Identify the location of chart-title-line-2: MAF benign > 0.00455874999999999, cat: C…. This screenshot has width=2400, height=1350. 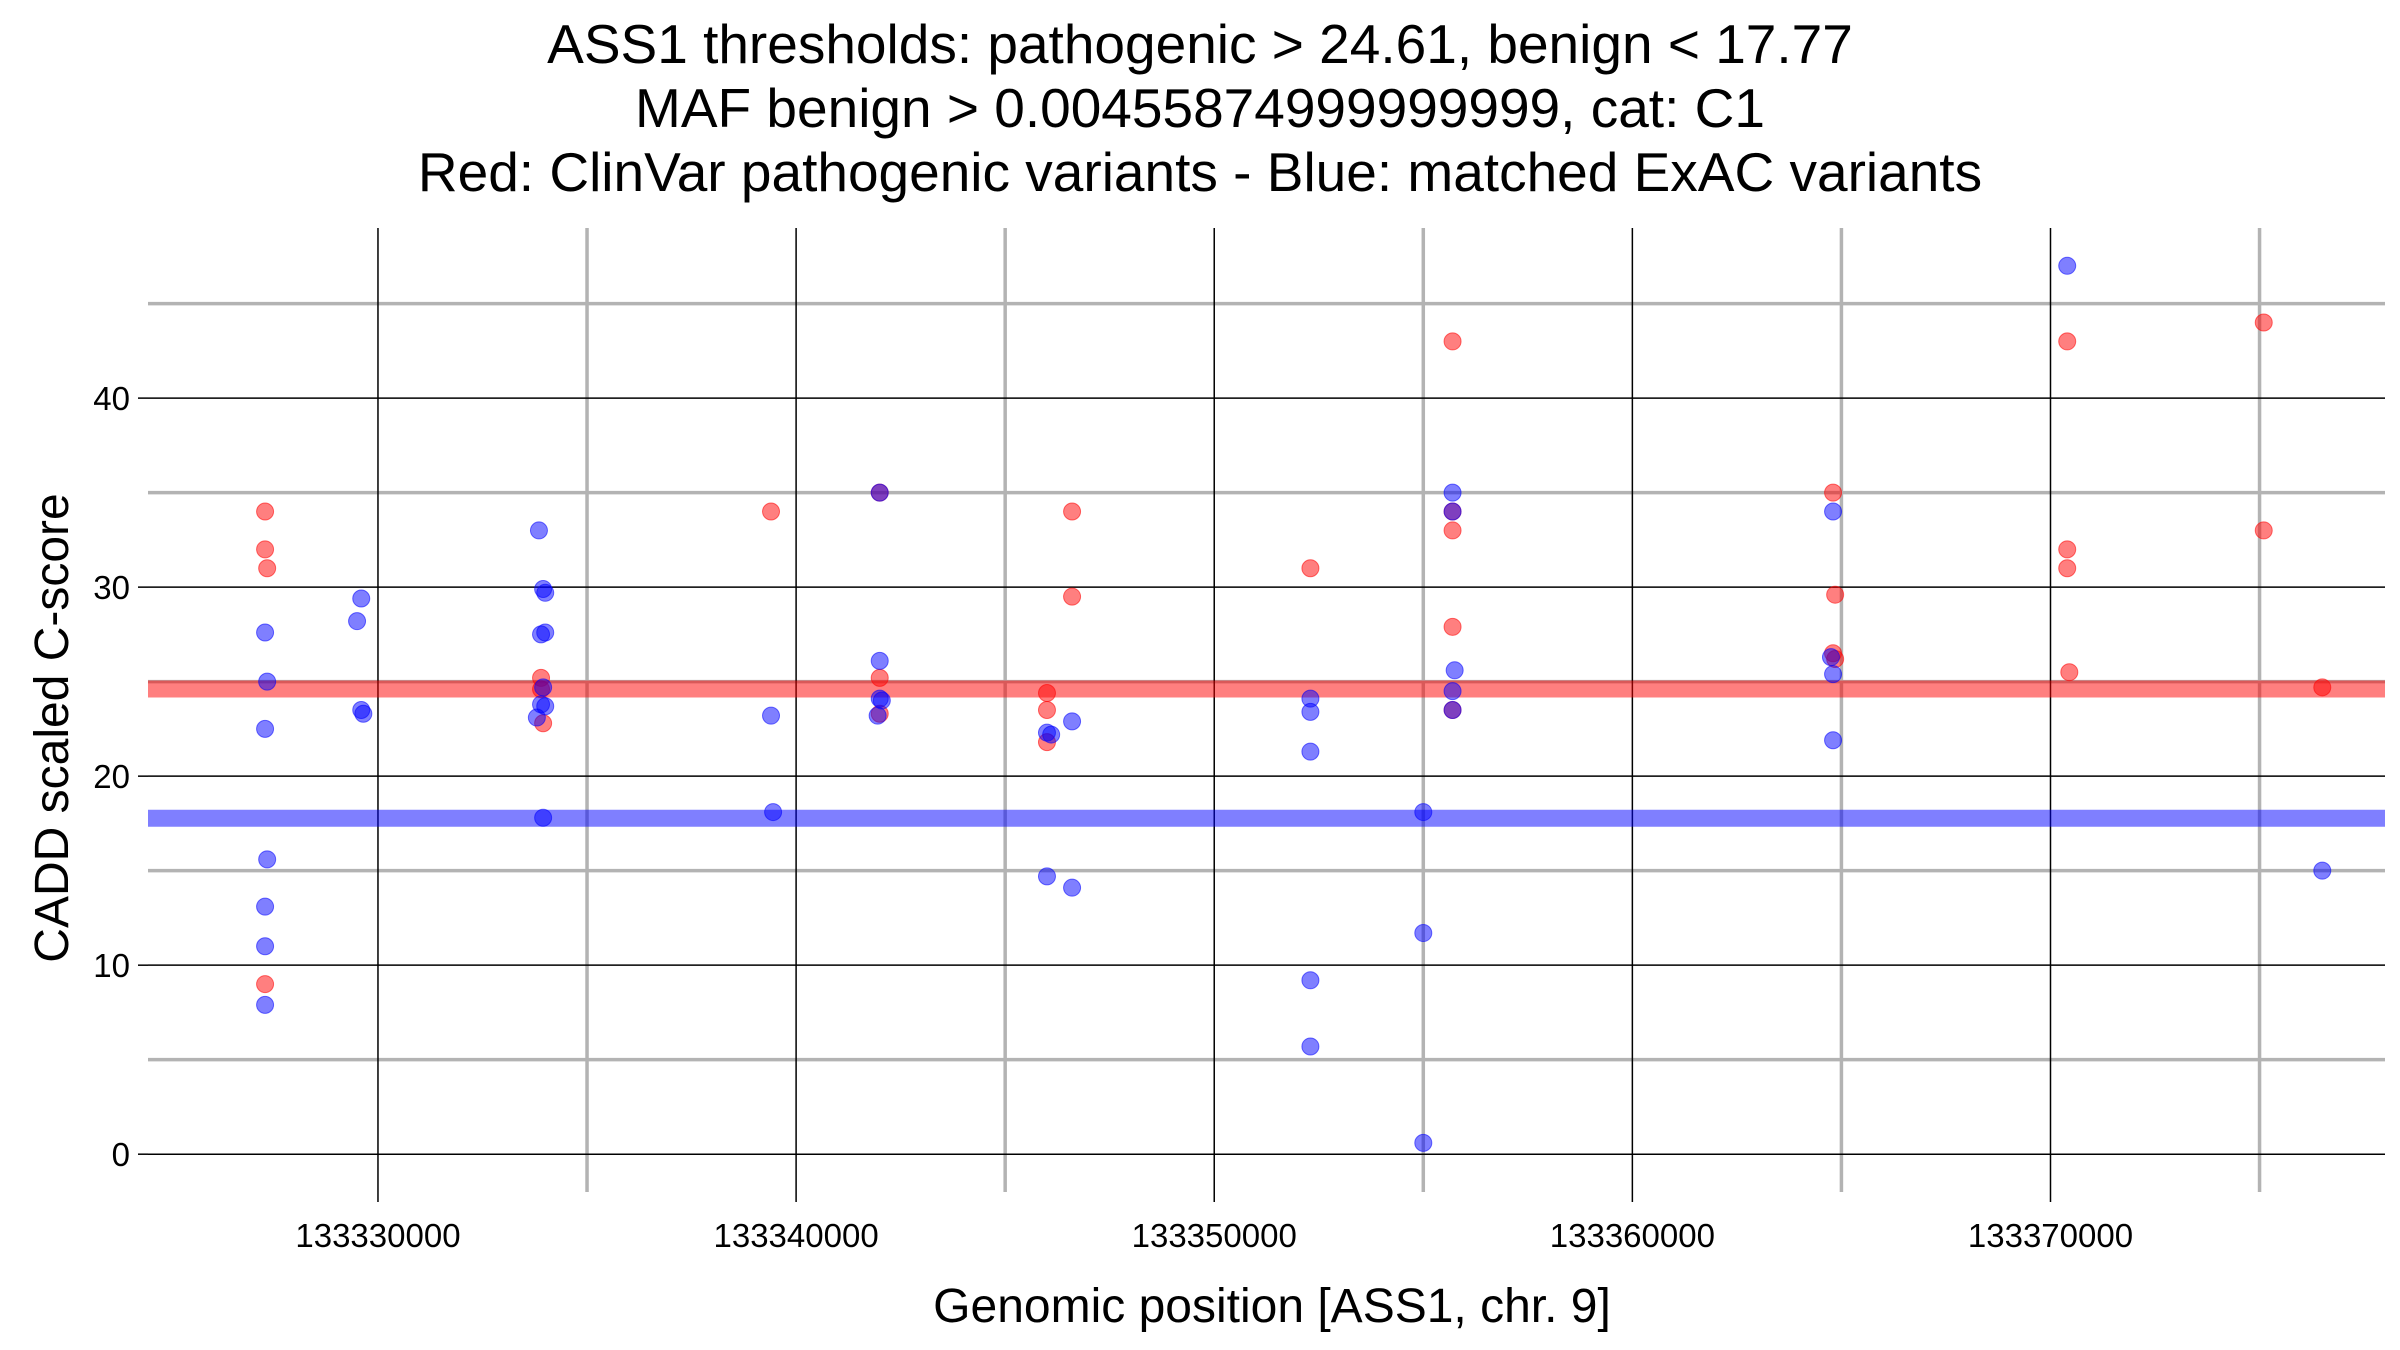
(1200, 108).